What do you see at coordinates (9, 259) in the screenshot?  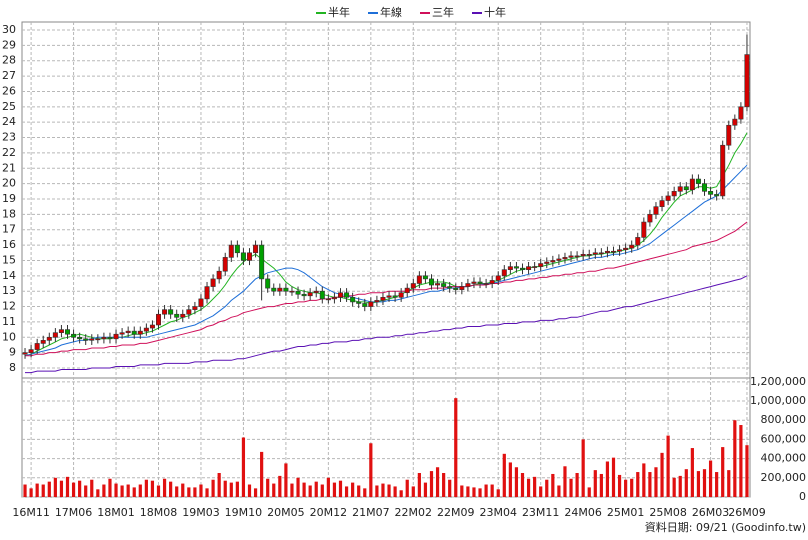 I see `y-tick-label: 15` at bounding box center [9, 259].